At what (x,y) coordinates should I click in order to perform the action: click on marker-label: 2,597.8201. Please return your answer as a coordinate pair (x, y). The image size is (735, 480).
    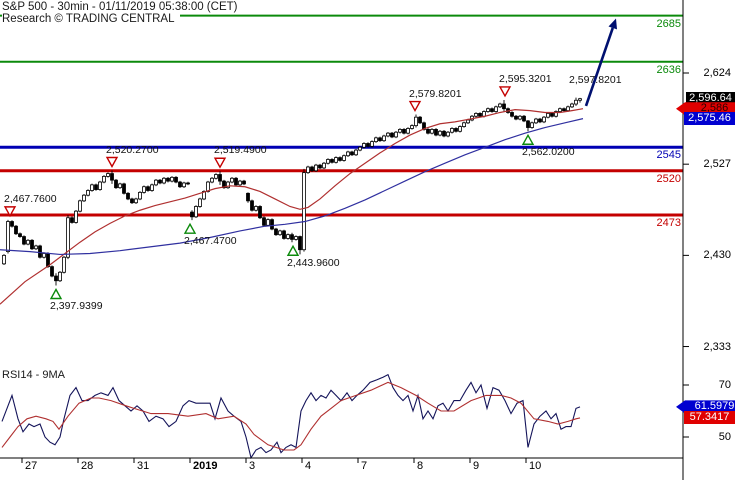
    Looking at the image, I should click on (595, 79).